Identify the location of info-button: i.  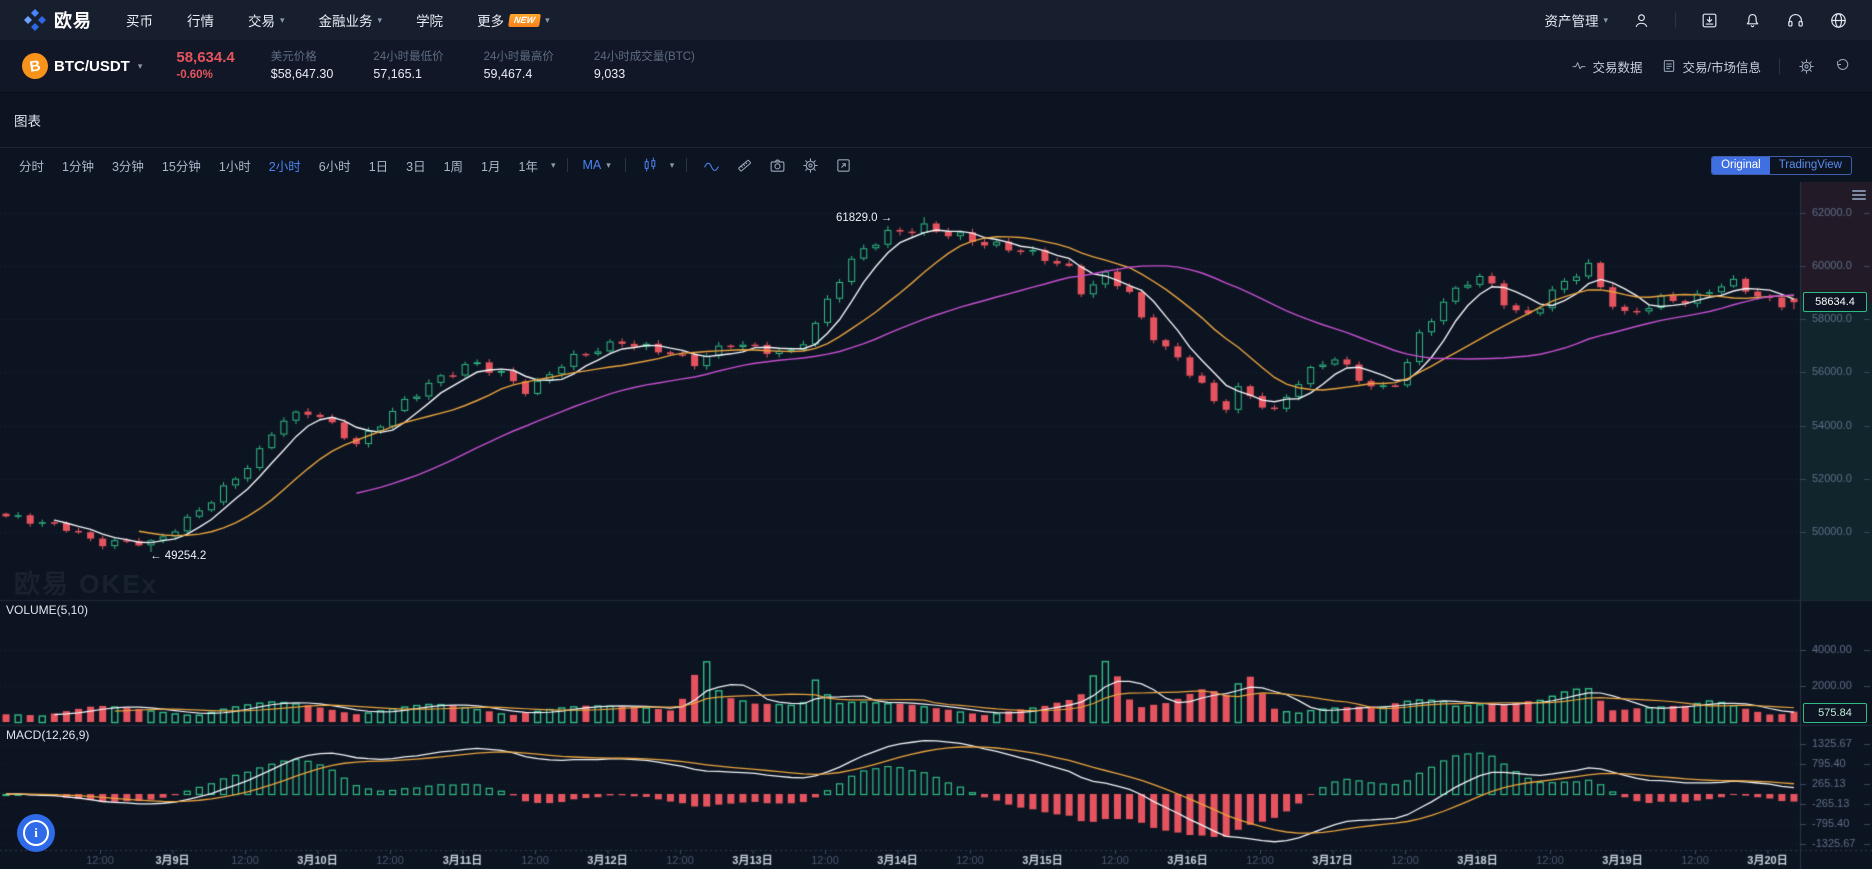
(36, 833).